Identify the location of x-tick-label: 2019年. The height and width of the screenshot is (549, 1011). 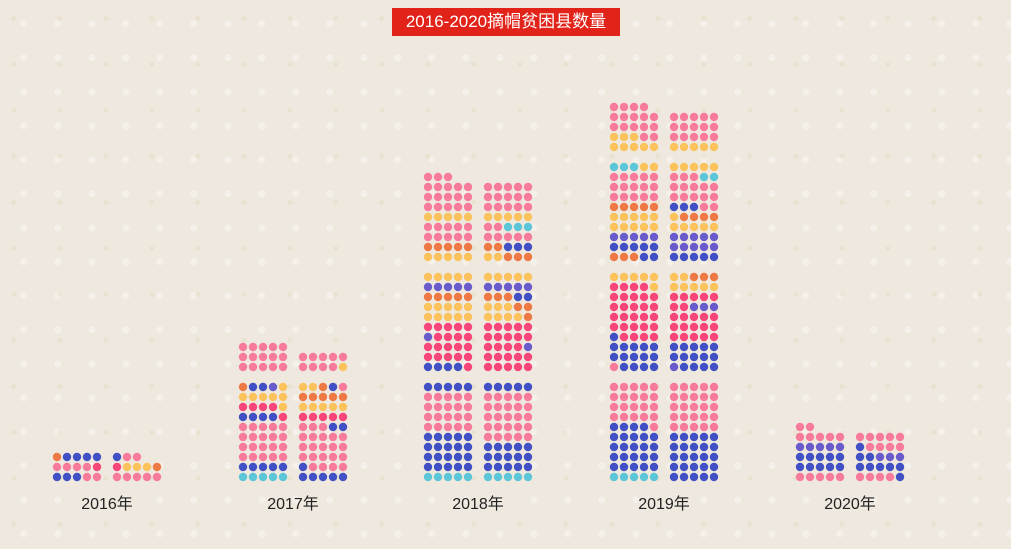
(664, 504).